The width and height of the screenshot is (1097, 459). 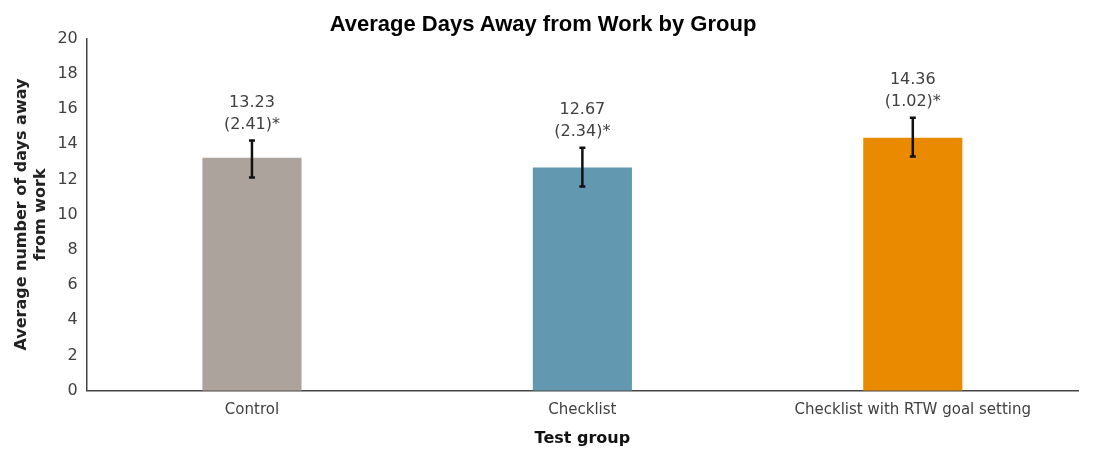 What do you see at coordinates (67, 72) in the screenshot?
I see `y-tick-label: 18` at bounding box center [67, 72].